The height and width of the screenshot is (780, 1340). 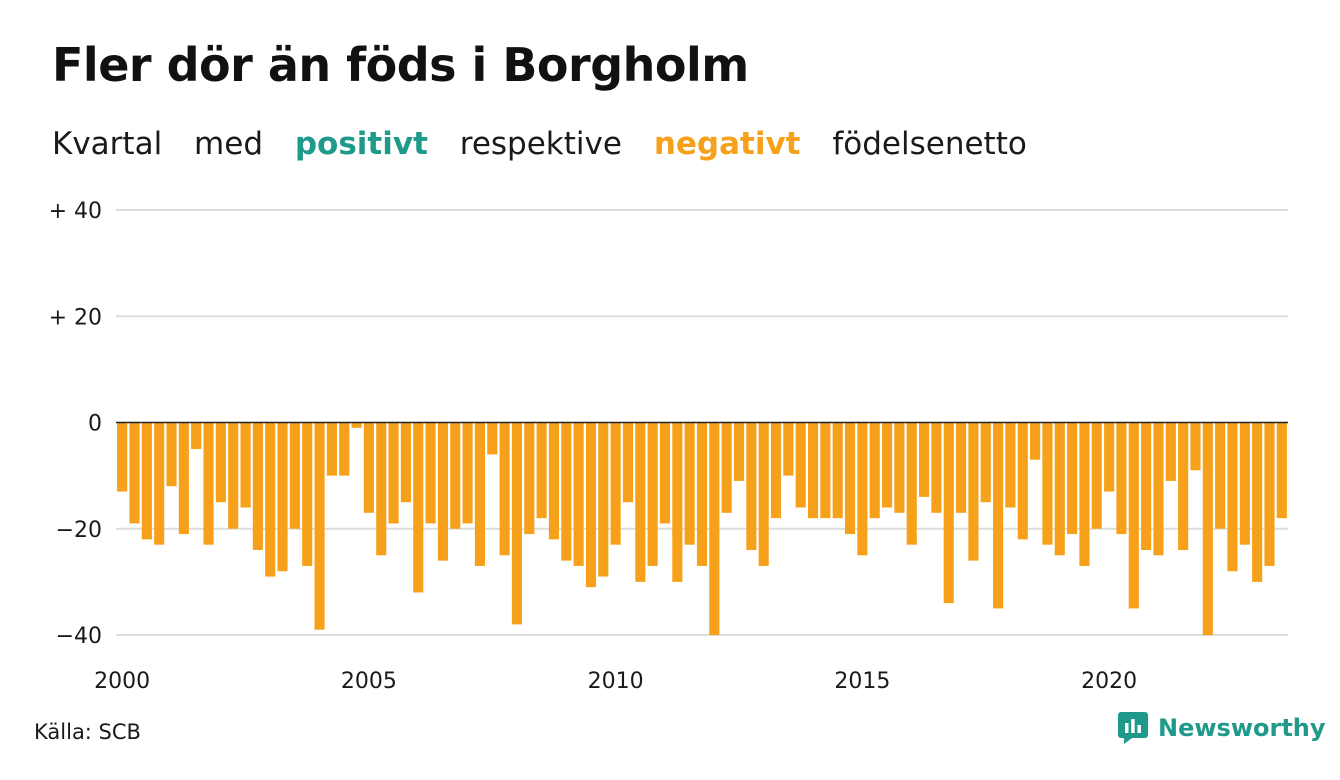 I want to click on y-tick-label: 0, so click(x=95, y=424).